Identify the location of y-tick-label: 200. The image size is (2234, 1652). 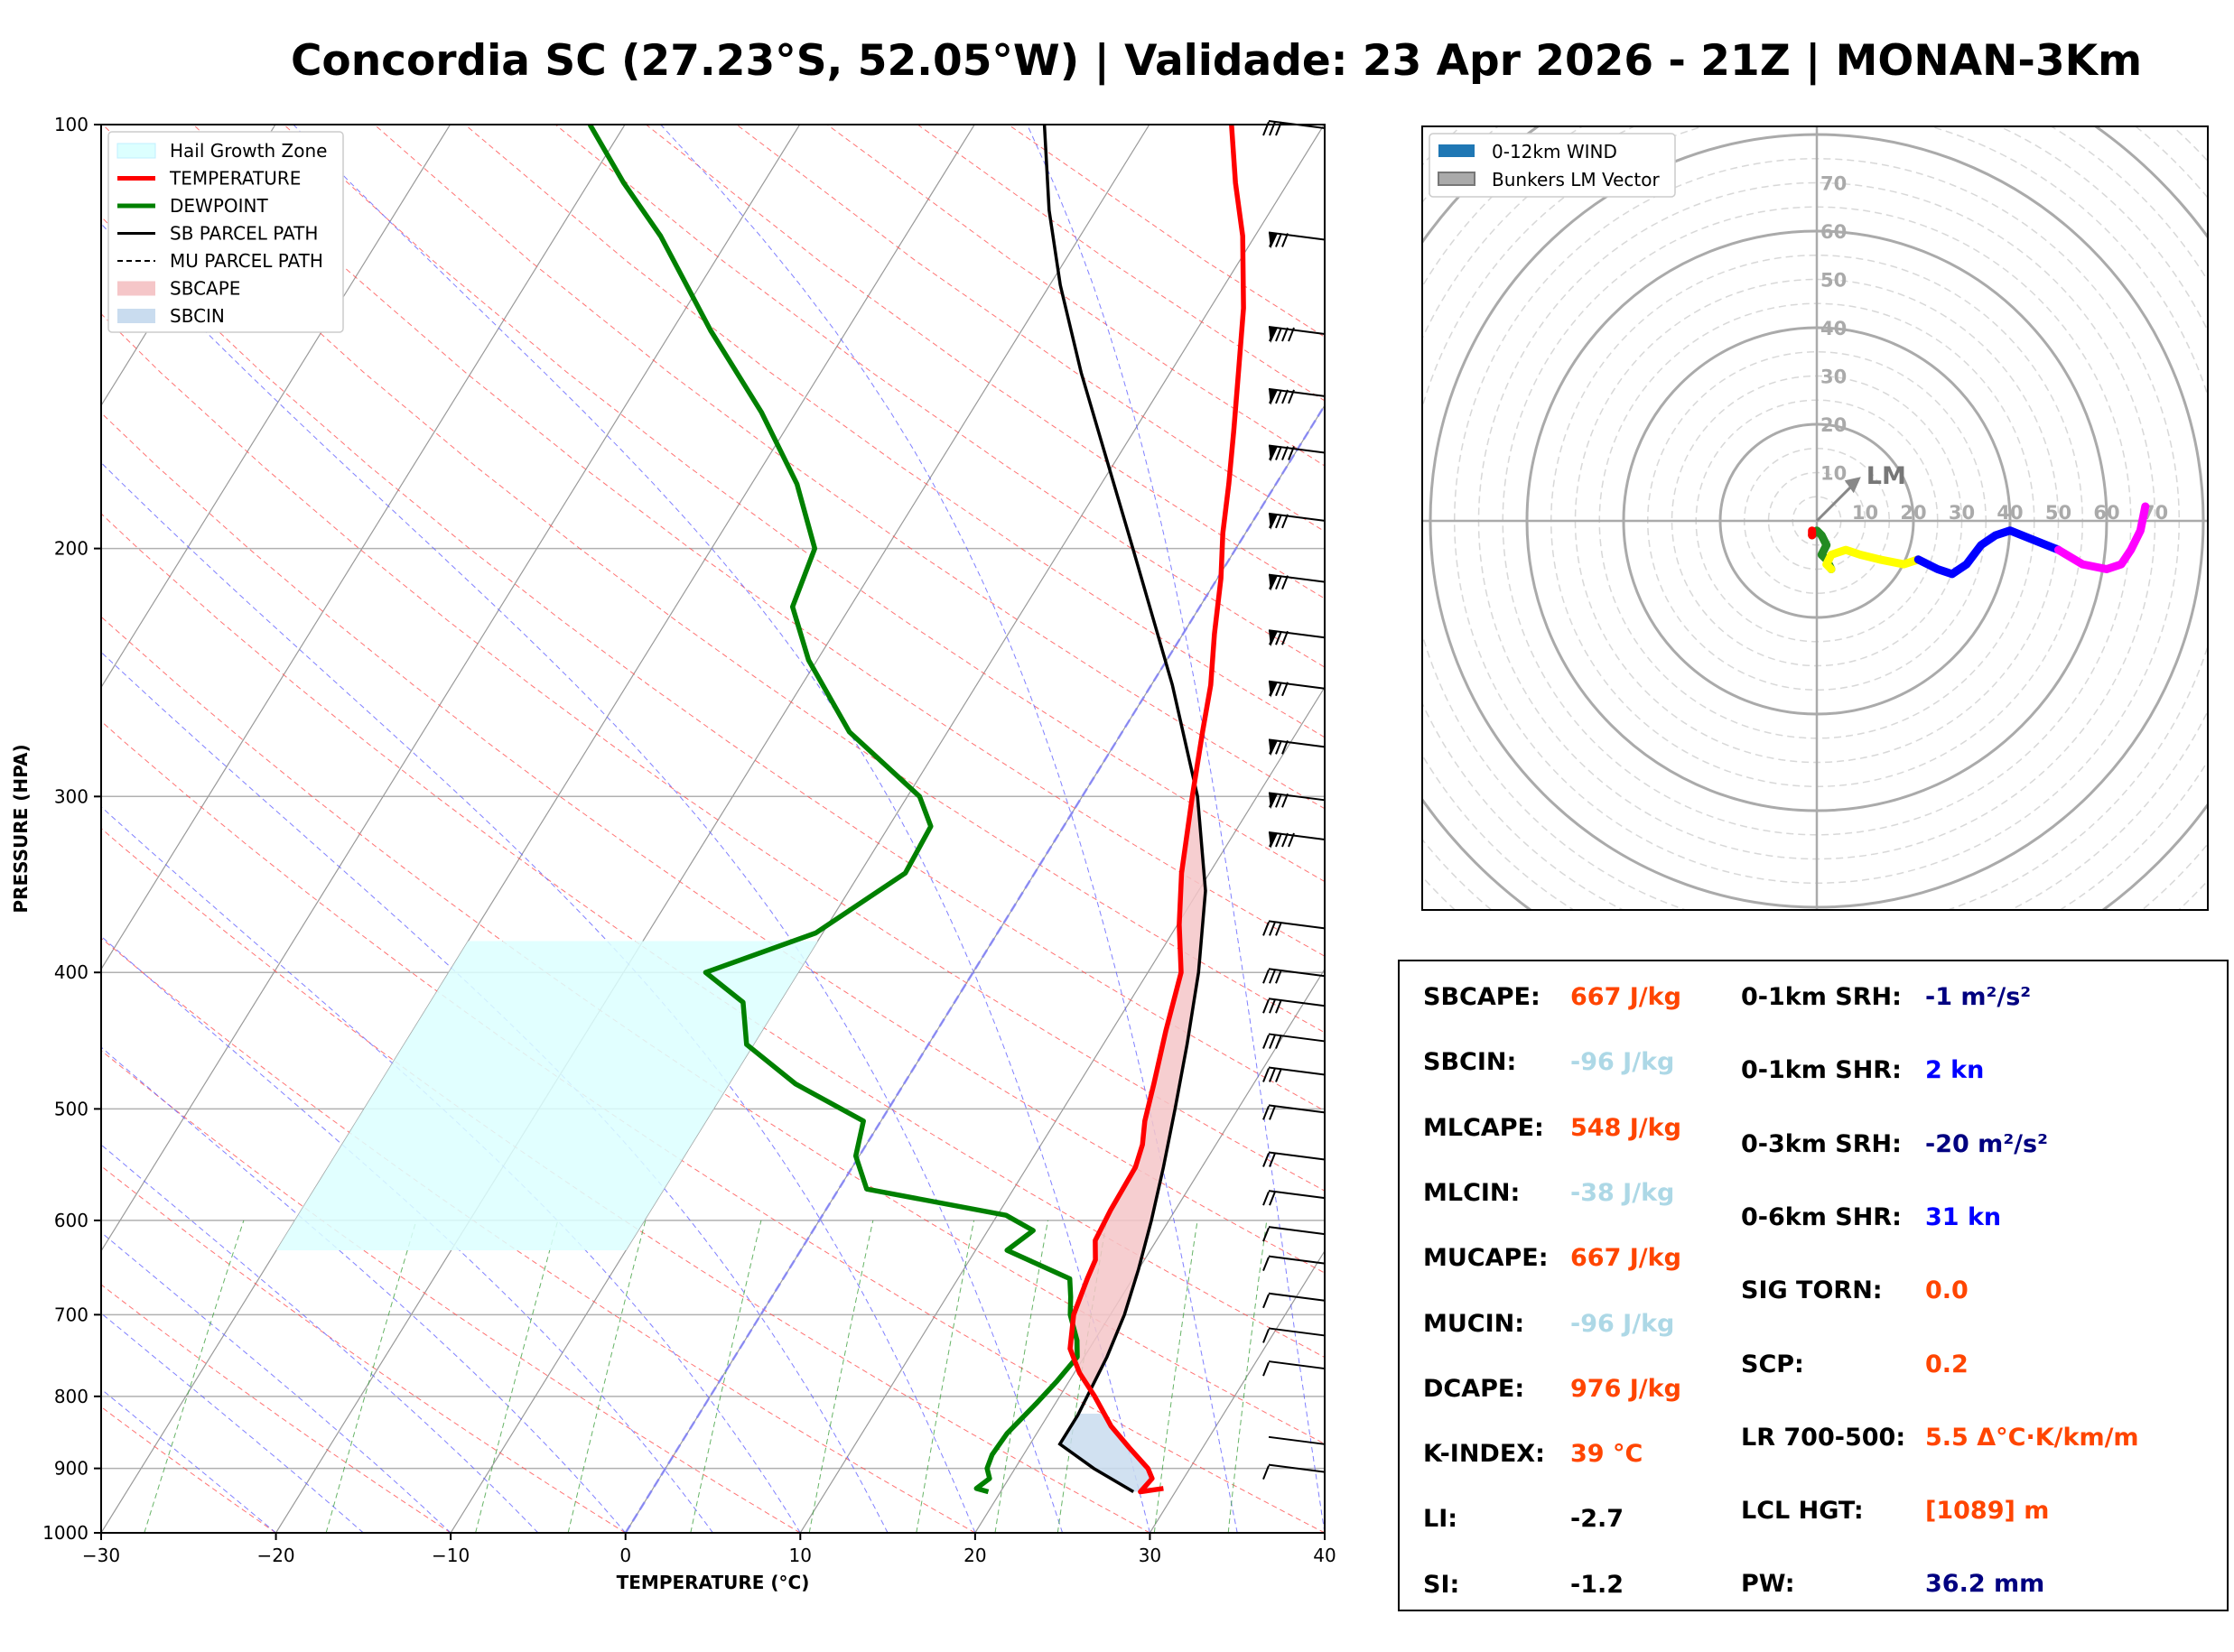
(71, 549).